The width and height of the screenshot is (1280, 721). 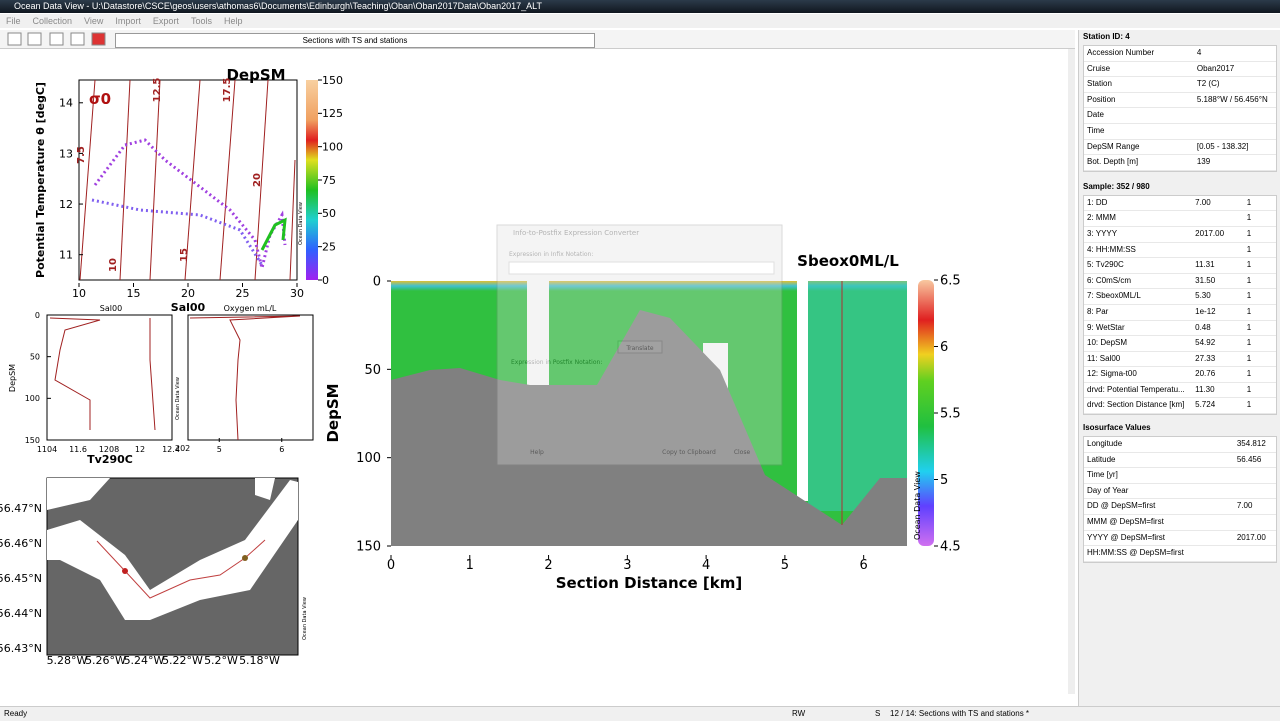 I want to click on menu-item: File, so click(x=13, y=21).